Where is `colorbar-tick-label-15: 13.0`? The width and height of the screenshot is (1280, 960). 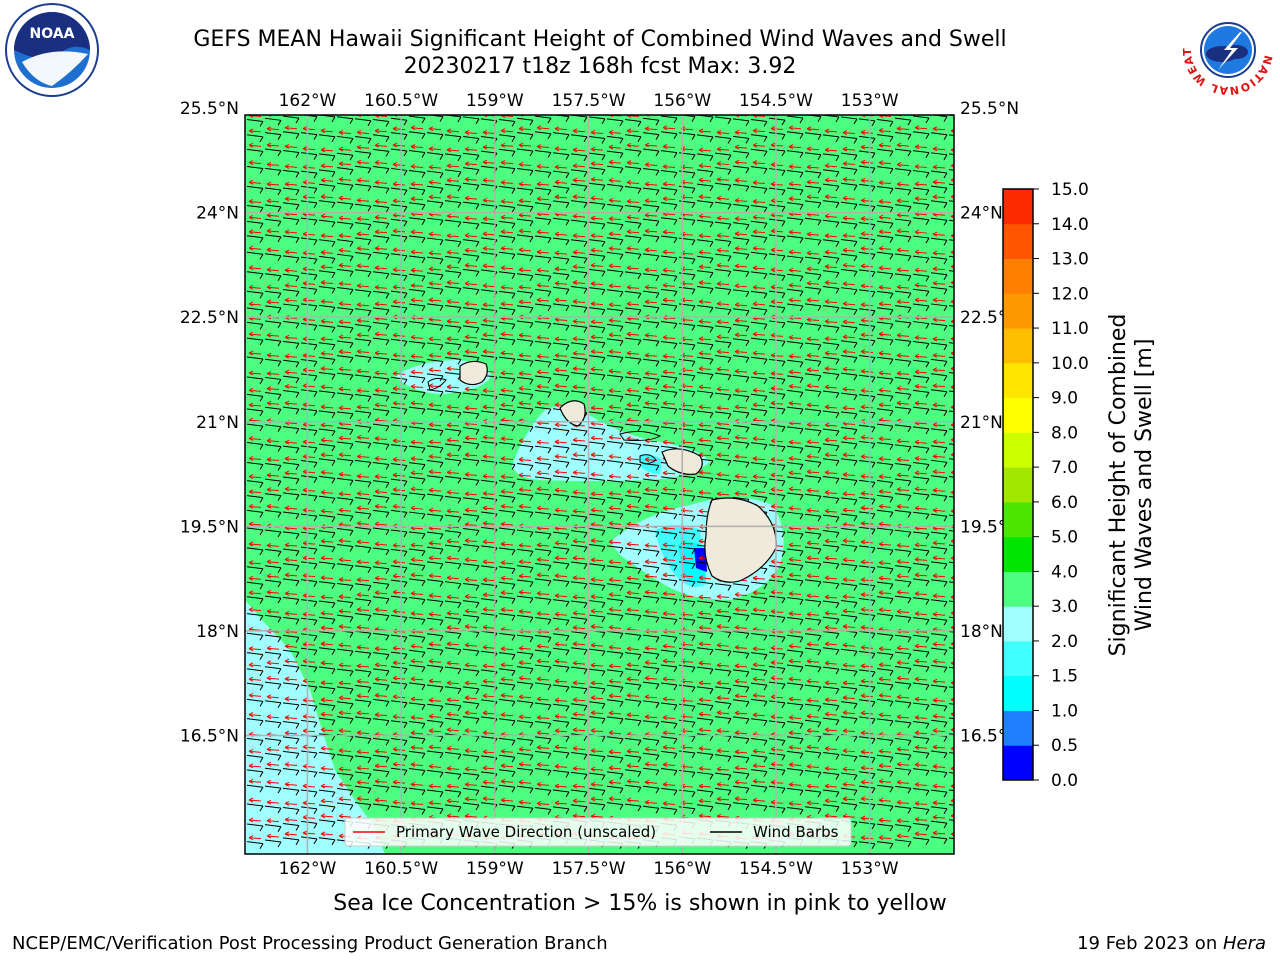 colorbar-tick-label-15: 13.0 is located at coordinates (1070, 260).